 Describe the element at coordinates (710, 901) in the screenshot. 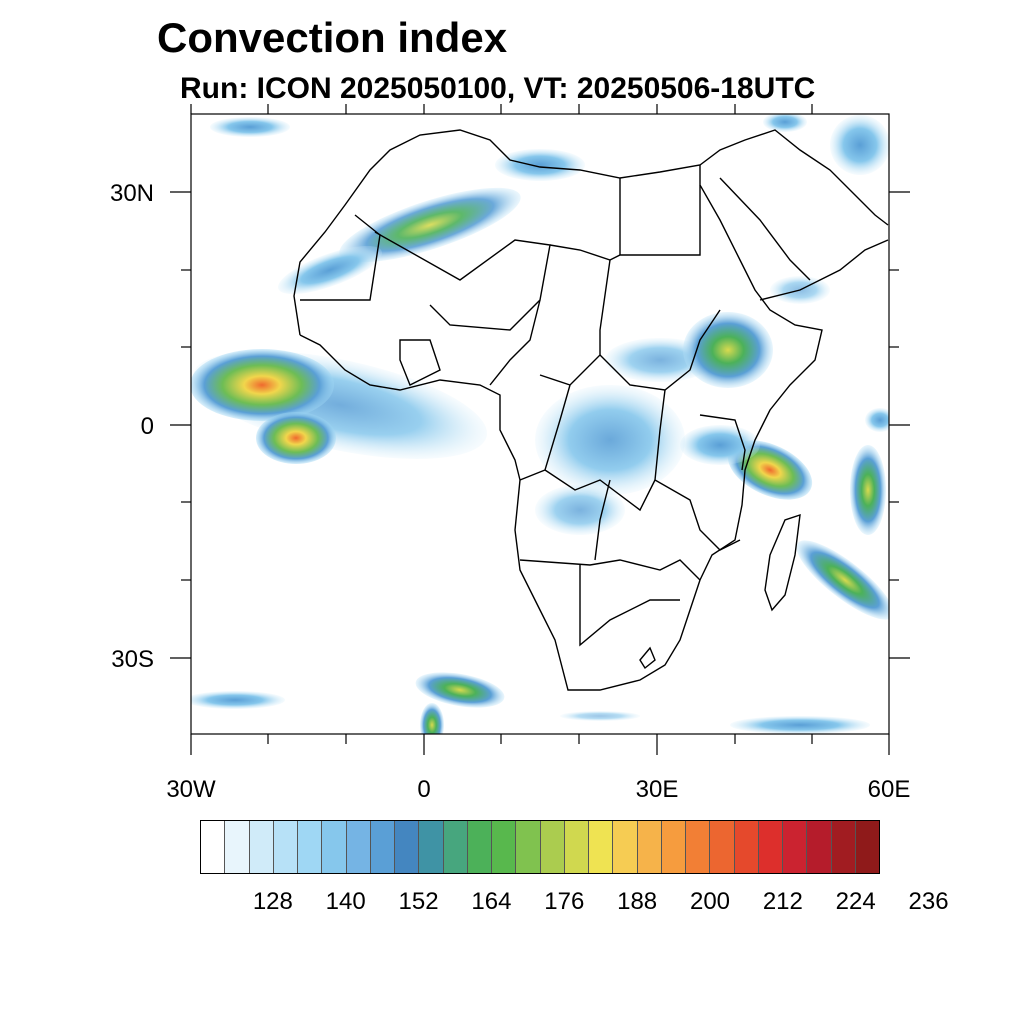

I see `colorbar-label: 200` at that location.